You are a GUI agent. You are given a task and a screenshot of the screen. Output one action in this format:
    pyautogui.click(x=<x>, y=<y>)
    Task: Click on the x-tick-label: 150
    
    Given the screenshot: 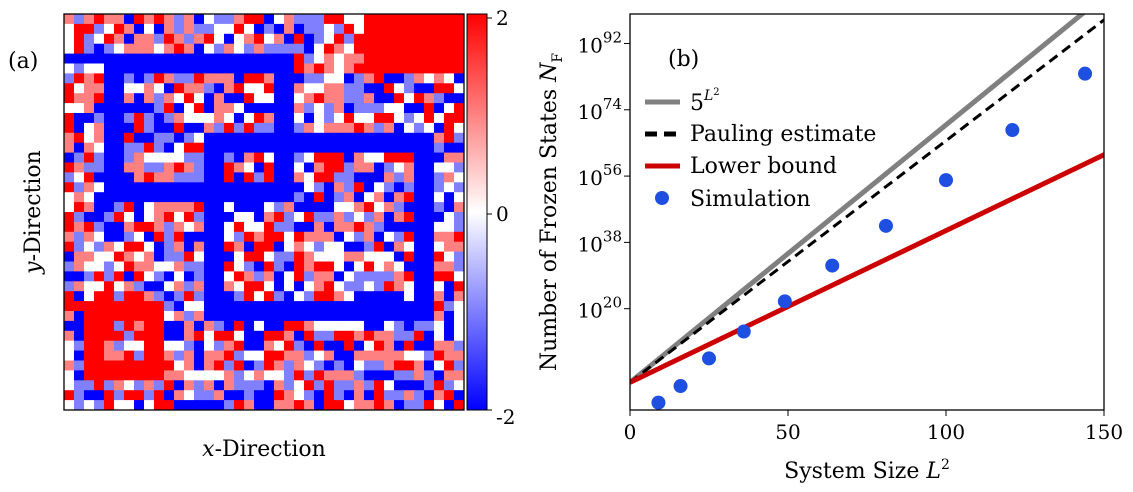 What is the action you would take?
    pyautogui.click(x=1104, y=432)
    